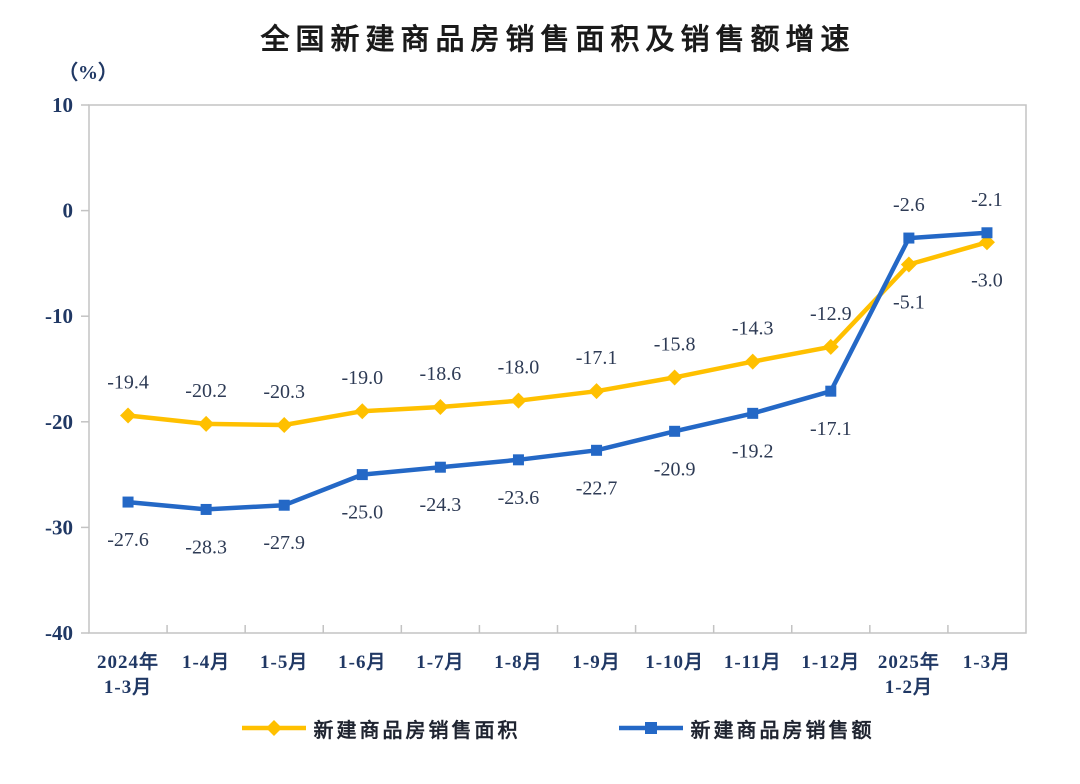  Describe the element at coordinates (362, 513) in the screenshot. I see `data-point-label: -25.0` at that location.